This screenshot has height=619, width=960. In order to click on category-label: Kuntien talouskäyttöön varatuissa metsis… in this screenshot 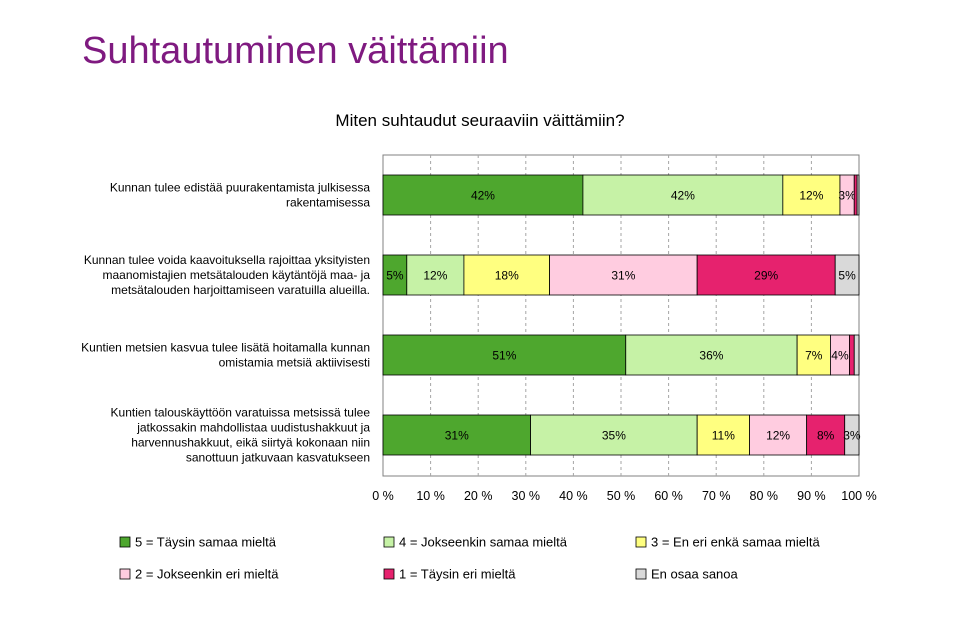, I will do `click(241, 413)`.